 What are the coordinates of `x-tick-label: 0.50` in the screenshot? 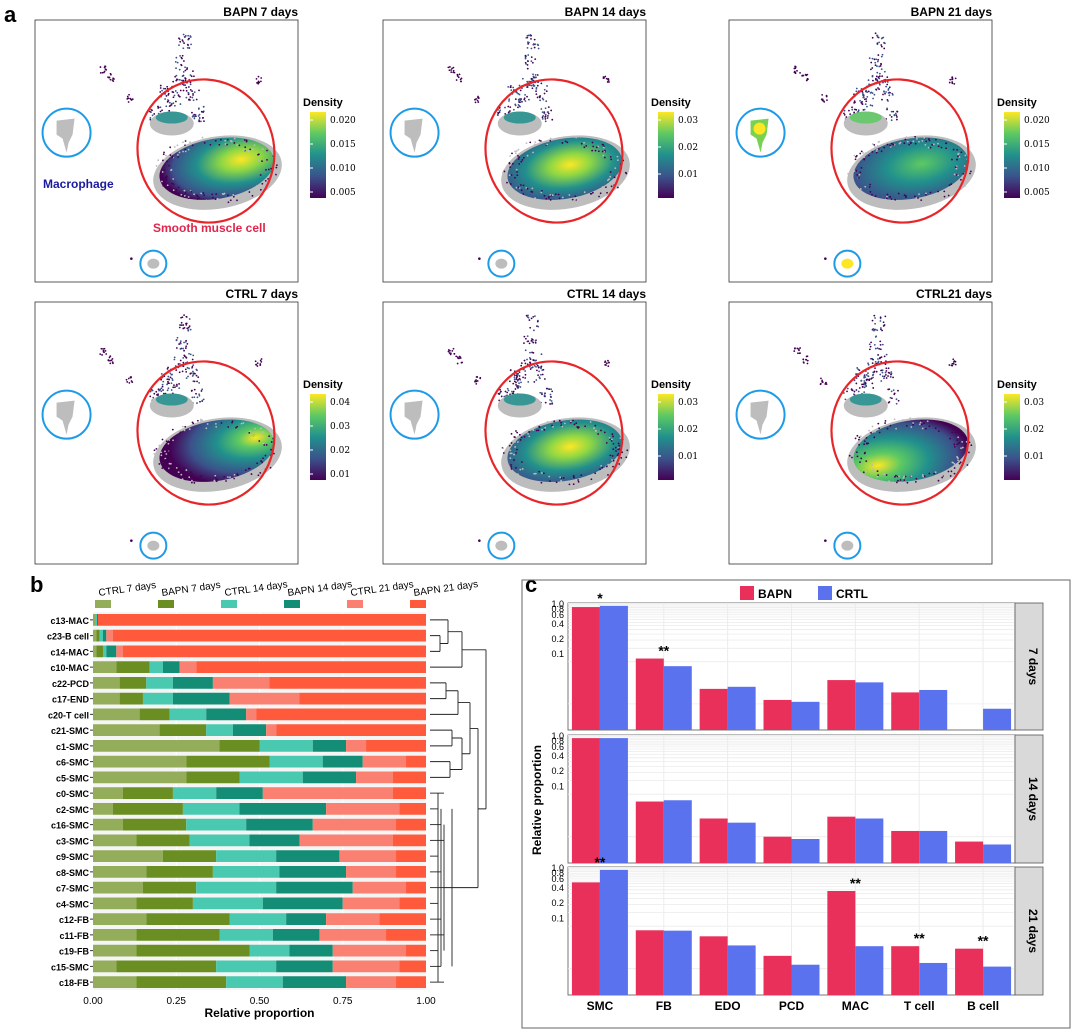 It's located at (260, 1001).